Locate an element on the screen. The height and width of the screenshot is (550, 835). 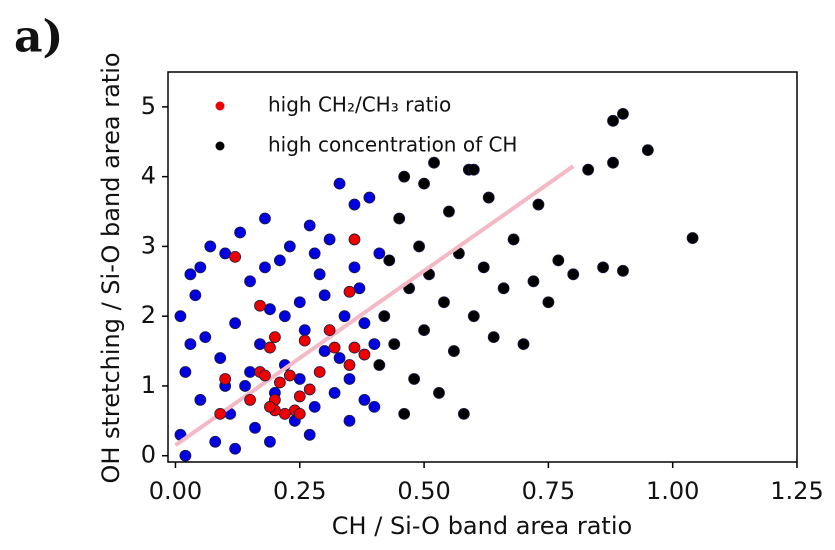
x-tick-label: 0.00 is located at coordinates (175, 491).